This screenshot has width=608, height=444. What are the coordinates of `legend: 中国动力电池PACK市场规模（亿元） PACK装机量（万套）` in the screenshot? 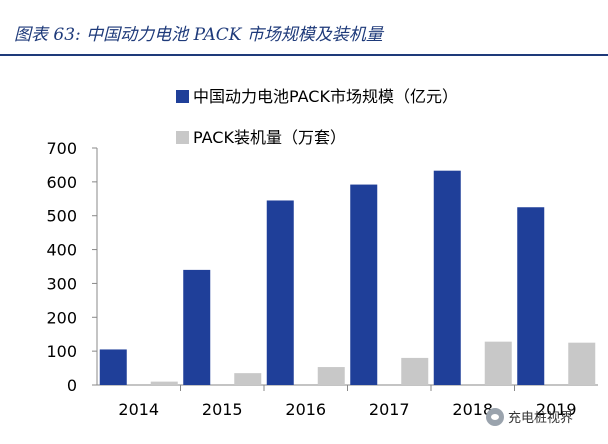 It's located at (317, 117).